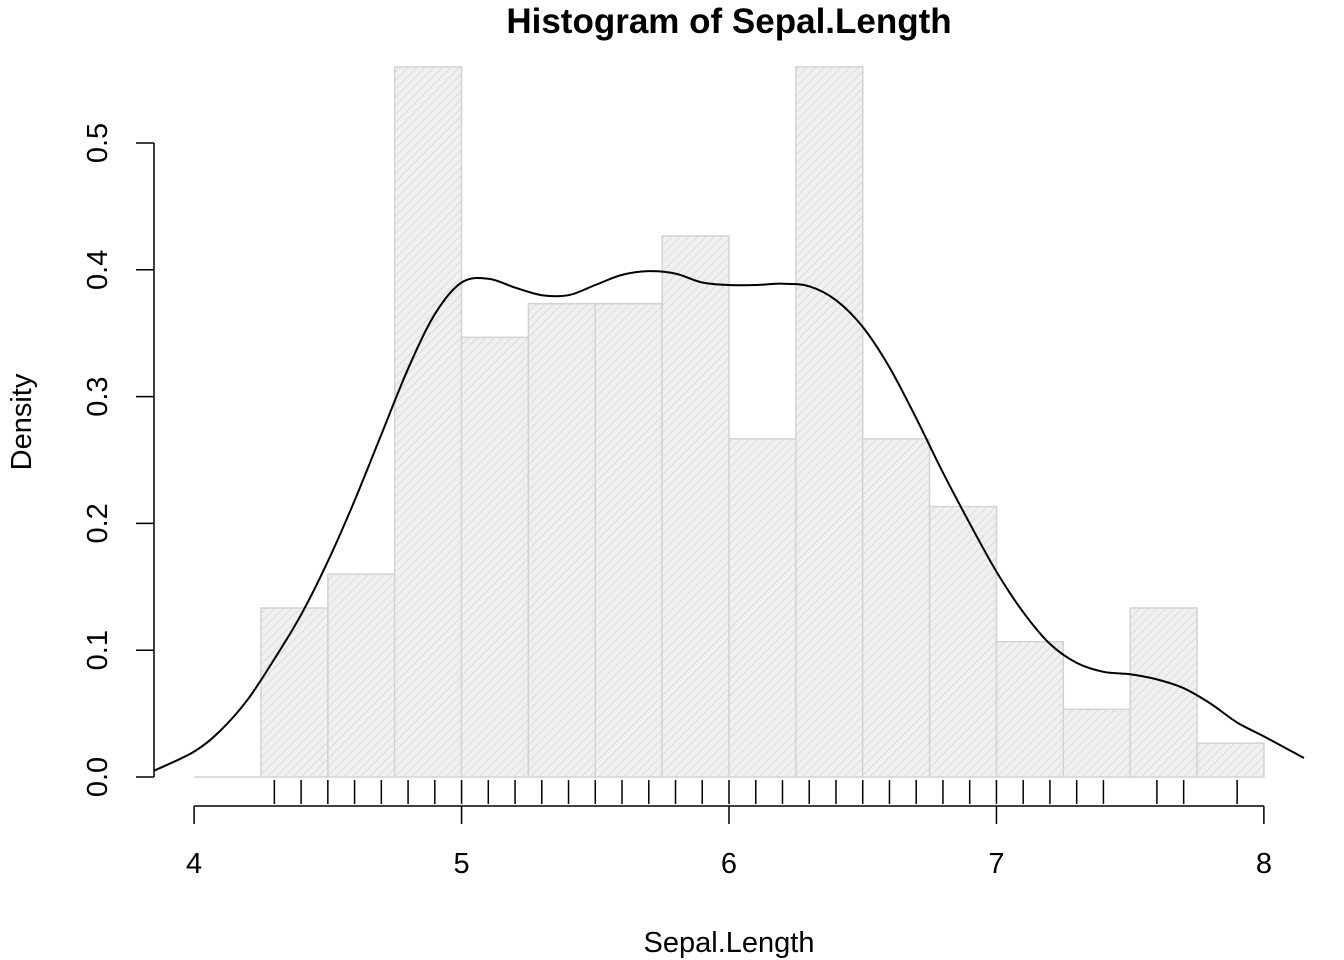 This screenshot has height=960, width=1344. Describe the element at coordinates (98, 650) in the screenshot. I see `y-tick-label: 0.1` at that location.